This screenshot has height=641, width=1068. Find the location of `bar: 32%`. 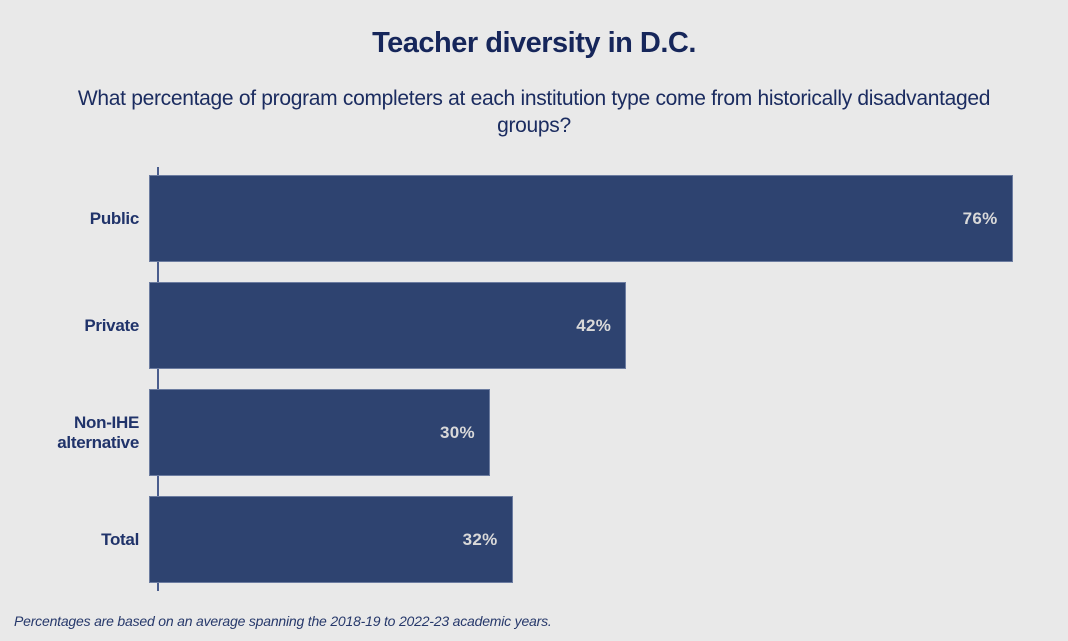

bar: 32% is located at coordinates (331, 539).